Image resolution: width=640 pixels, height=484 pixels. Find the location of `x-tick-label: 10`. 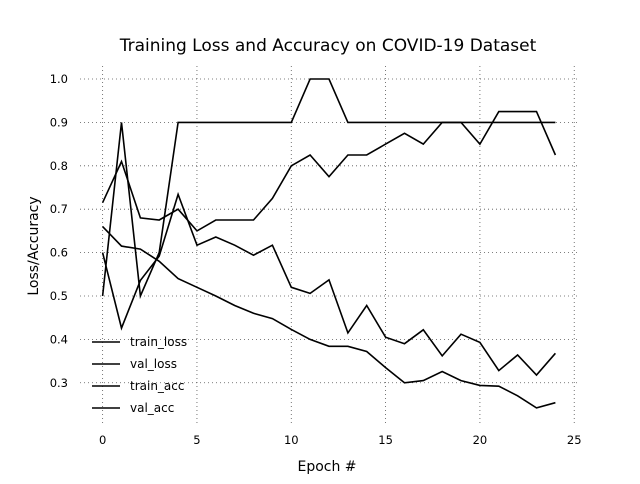

x-tick-label: 10 is located at coordinates (291, 440).